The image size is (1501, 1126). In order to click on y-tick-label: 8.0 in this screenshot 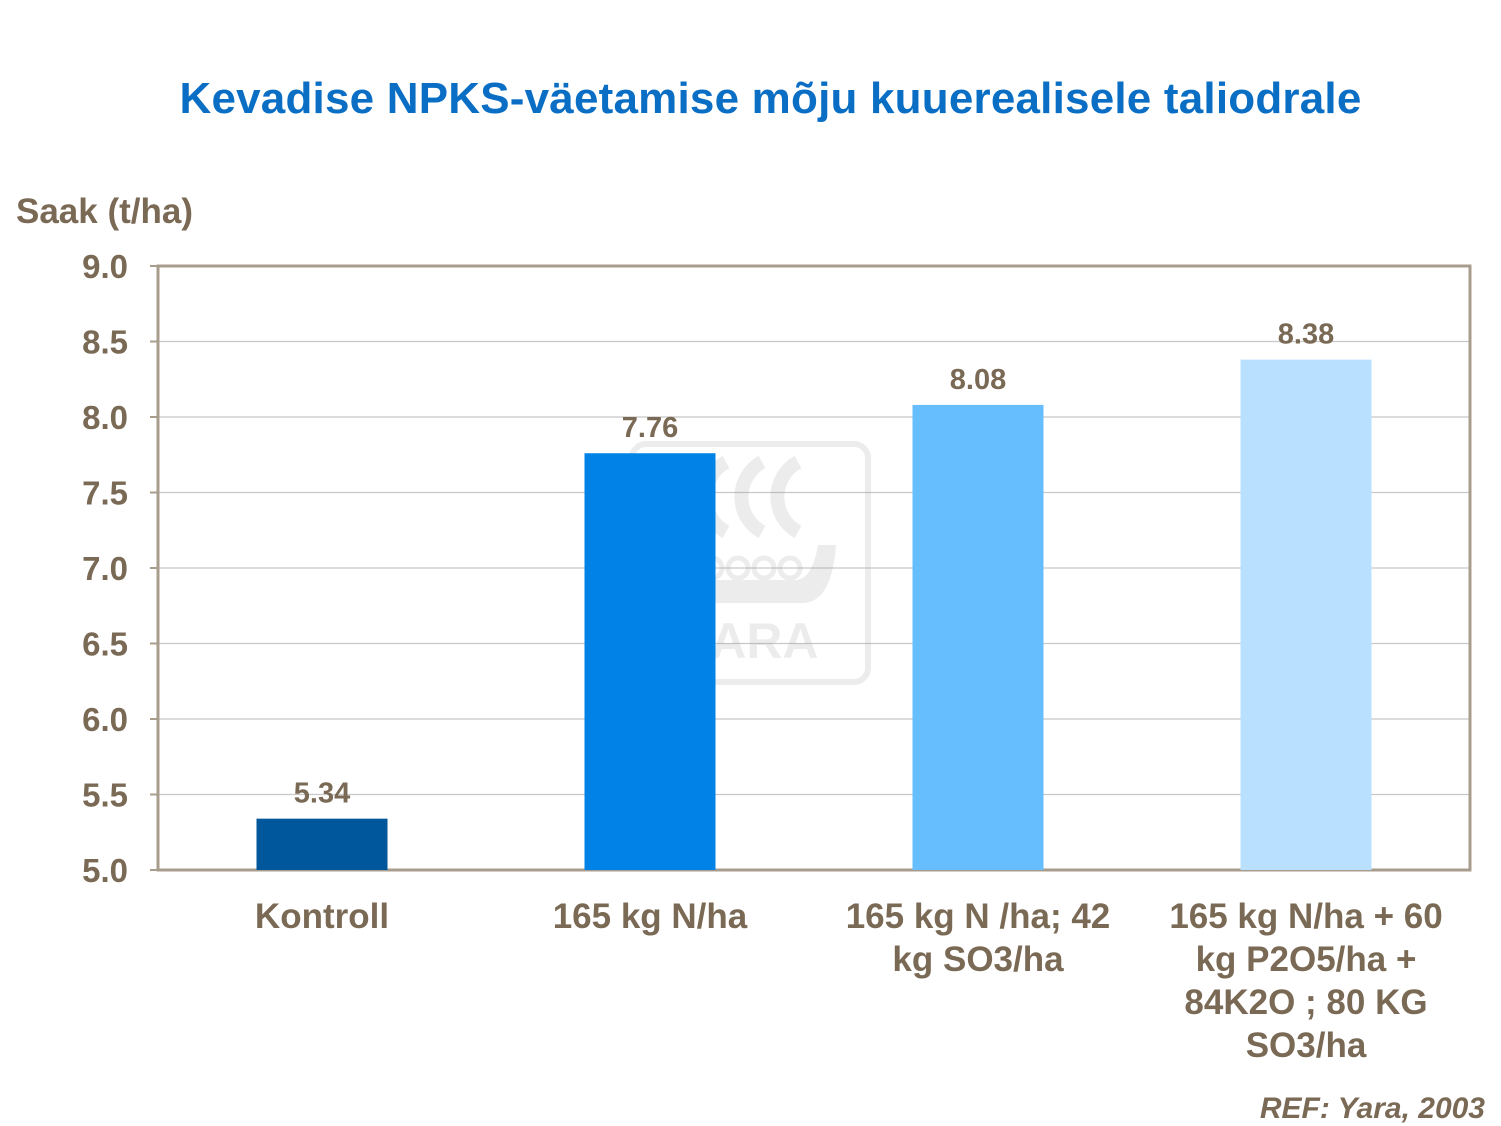, I will do `click(105, 417)`.